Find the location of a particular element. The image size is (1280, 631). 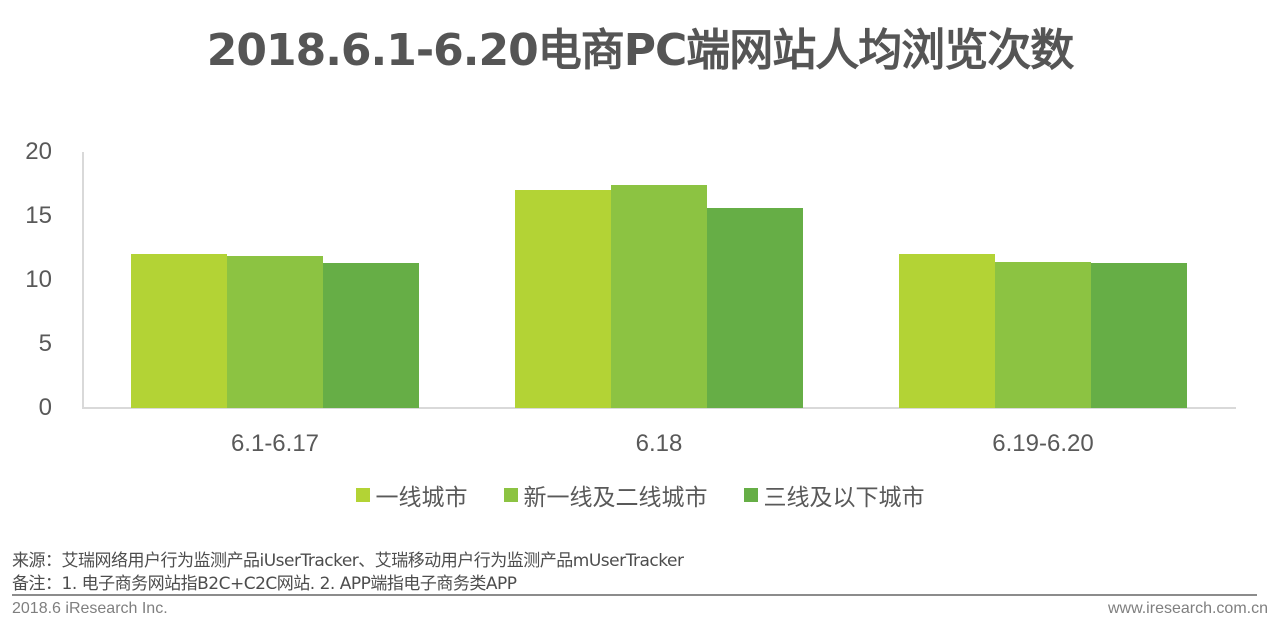

legend-item-new-tier1-tier2: 新一线及二线城市 is located at coordinates (605, 495).